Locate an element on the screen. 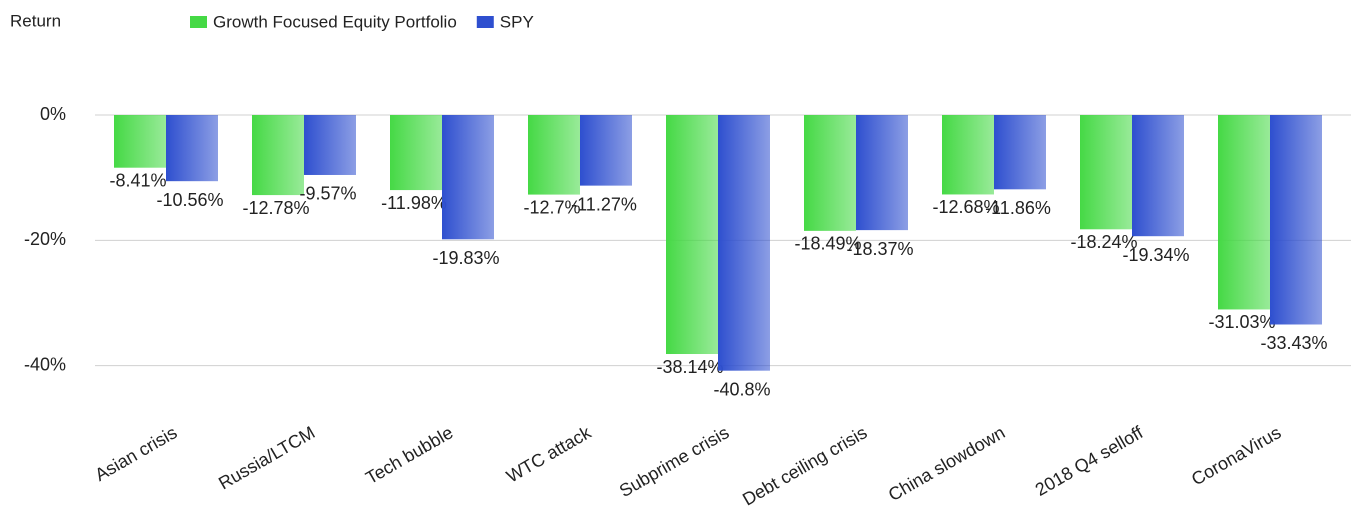 The width and height of the screenshot is (1351, 527). data-label: -12.78% is located at coordinates (275, 208).